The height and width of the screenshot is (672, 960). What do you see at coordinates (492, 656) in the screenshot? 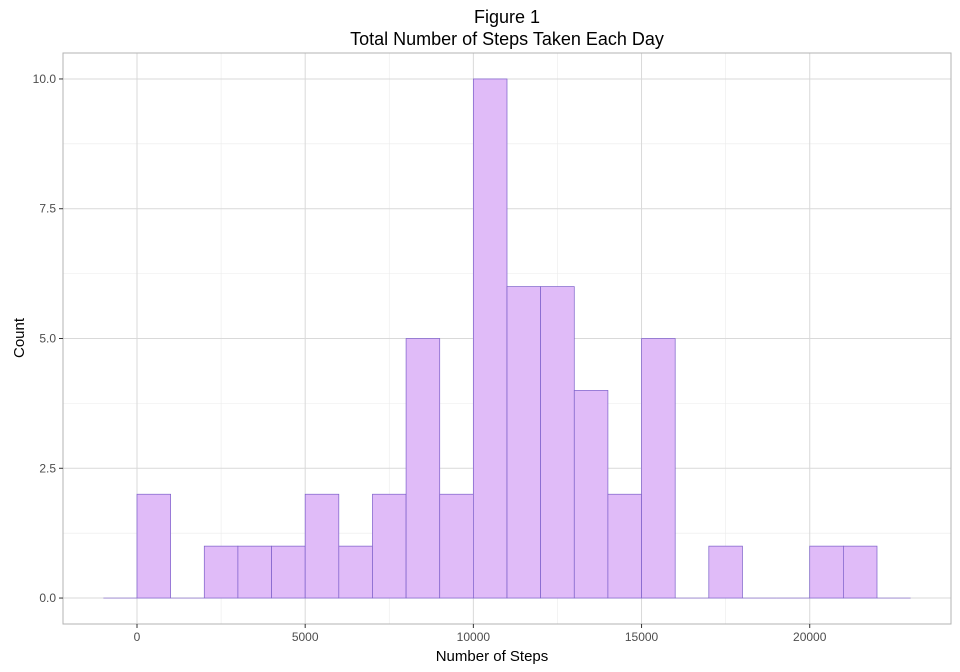
I see `x-axis-title: Number of Steps` at bounding box center [492, 656].